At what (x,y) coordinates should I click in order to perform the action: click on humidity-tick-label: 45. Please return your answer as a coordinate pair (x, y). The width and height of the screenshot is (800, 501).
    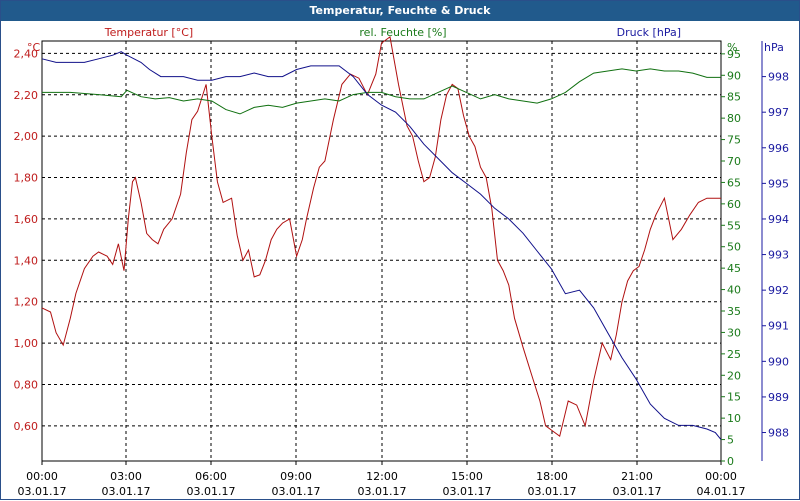
    Looking at the image, I should click on (734, 268).